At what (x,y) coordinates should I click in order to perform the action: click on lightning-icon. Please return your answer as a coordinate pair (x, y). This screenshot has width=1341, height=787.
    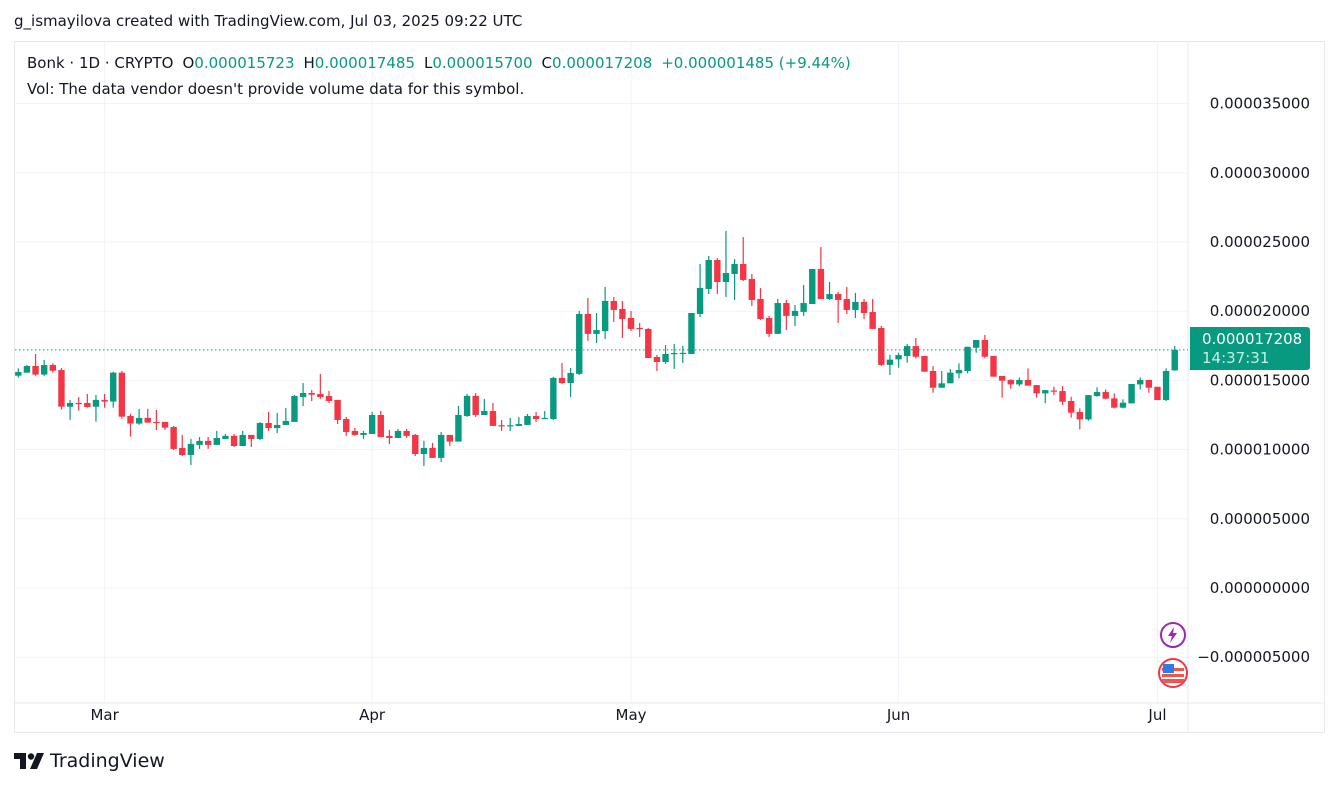
    Looking at the image, I should click on (1173, 635).